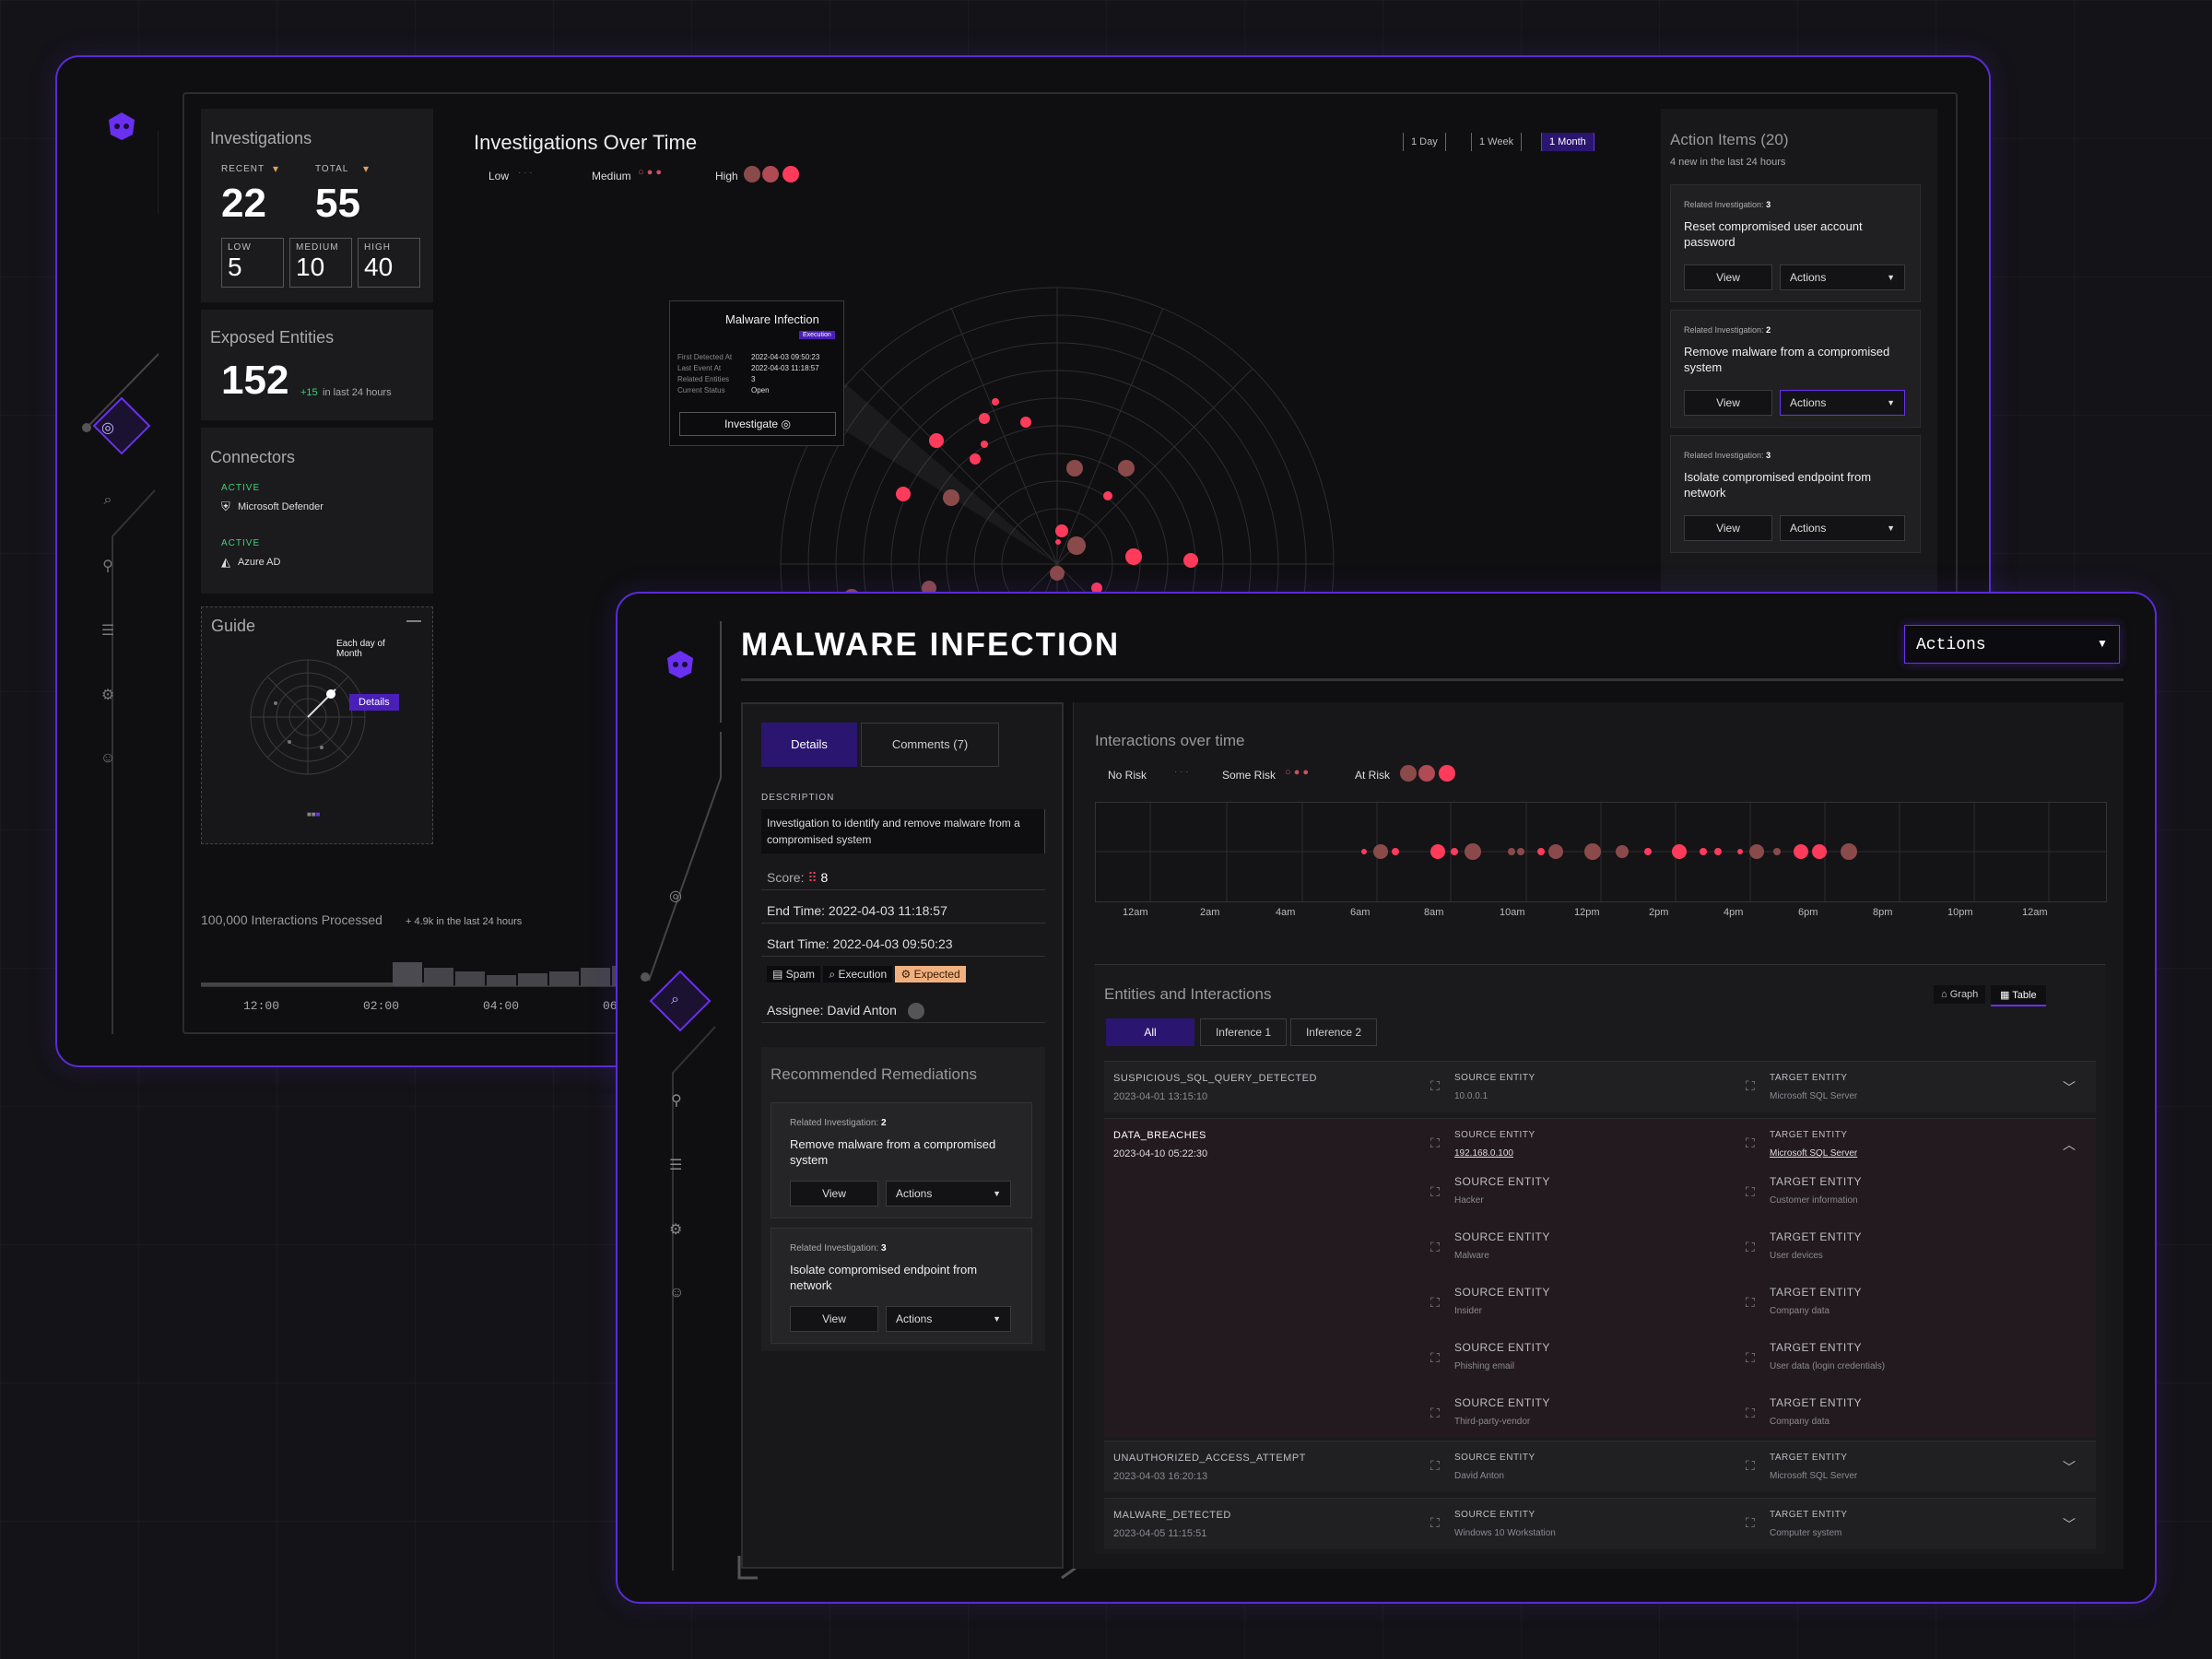 This screenshot has width=2212, height=1659. Describe the element at coordinates (2069, 1144) in the screenshot. I see `chevron-up-icon: ︿` at that location.